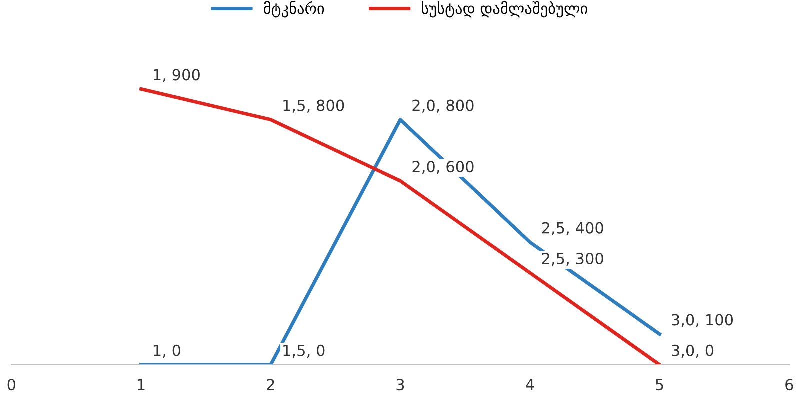 This screenshot has height=401, width=798. What do you see at coordinates (12, 385) in the screenshot?
I see `x-tick-label: 0` at bounding box center [12, 385].